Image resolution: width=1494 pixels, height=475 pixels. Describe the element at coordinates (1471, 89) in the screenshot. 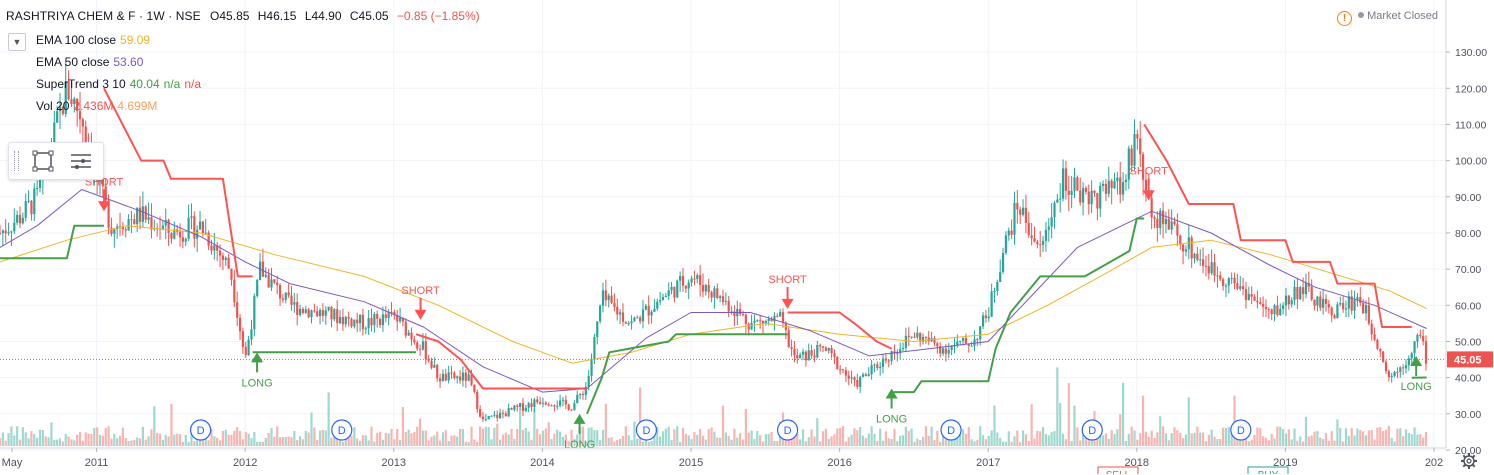

I see `price-tick-label: 120.00` at that location.